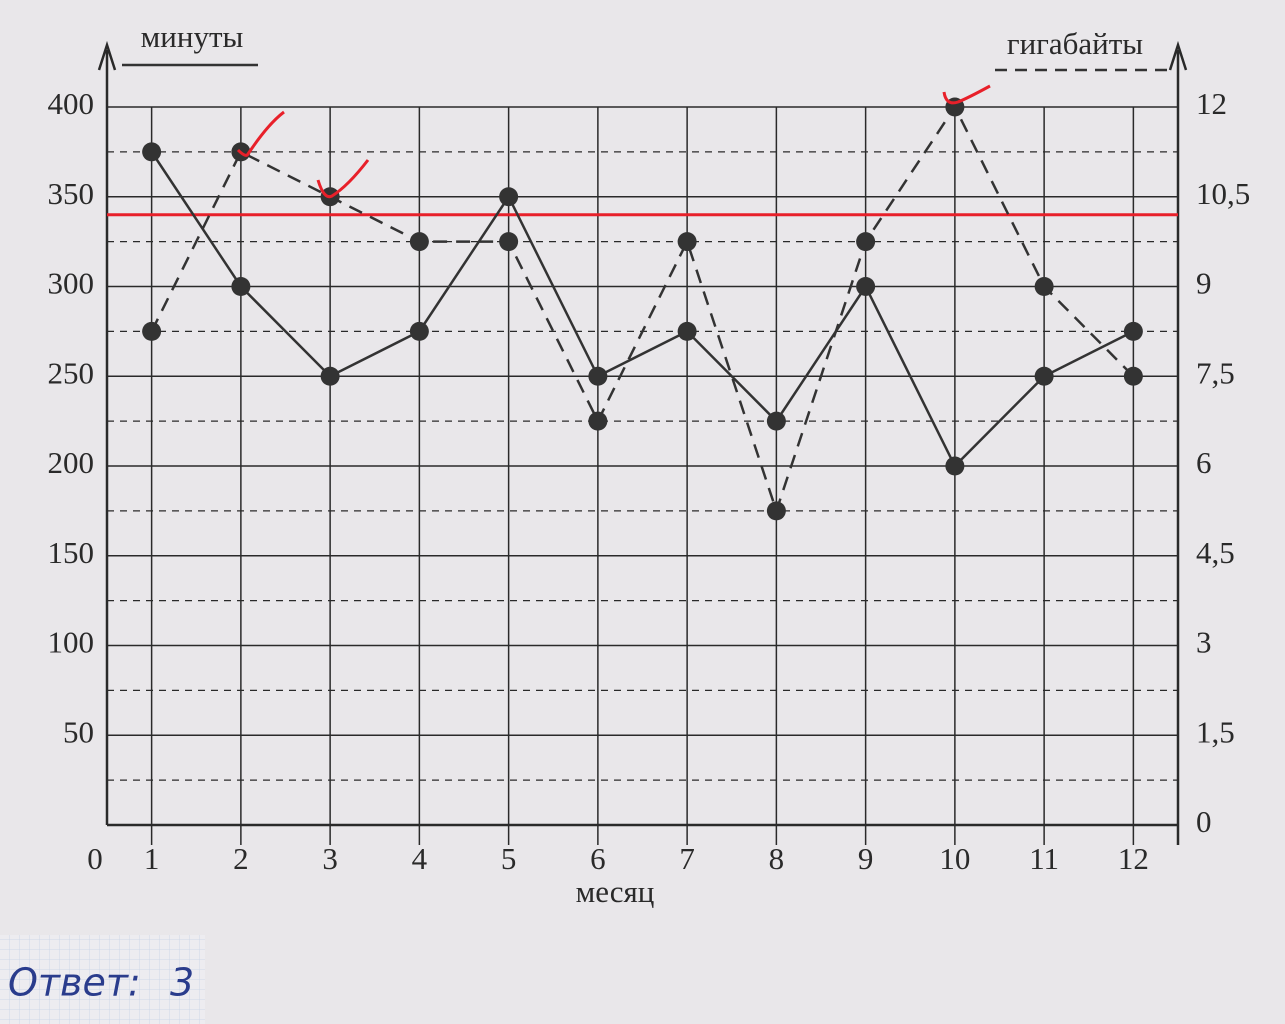 The image size is (1285, 1024). Describe the element at coordinates (71, 642) in the screenshot. I see `y-tick-label: 100` at that location.